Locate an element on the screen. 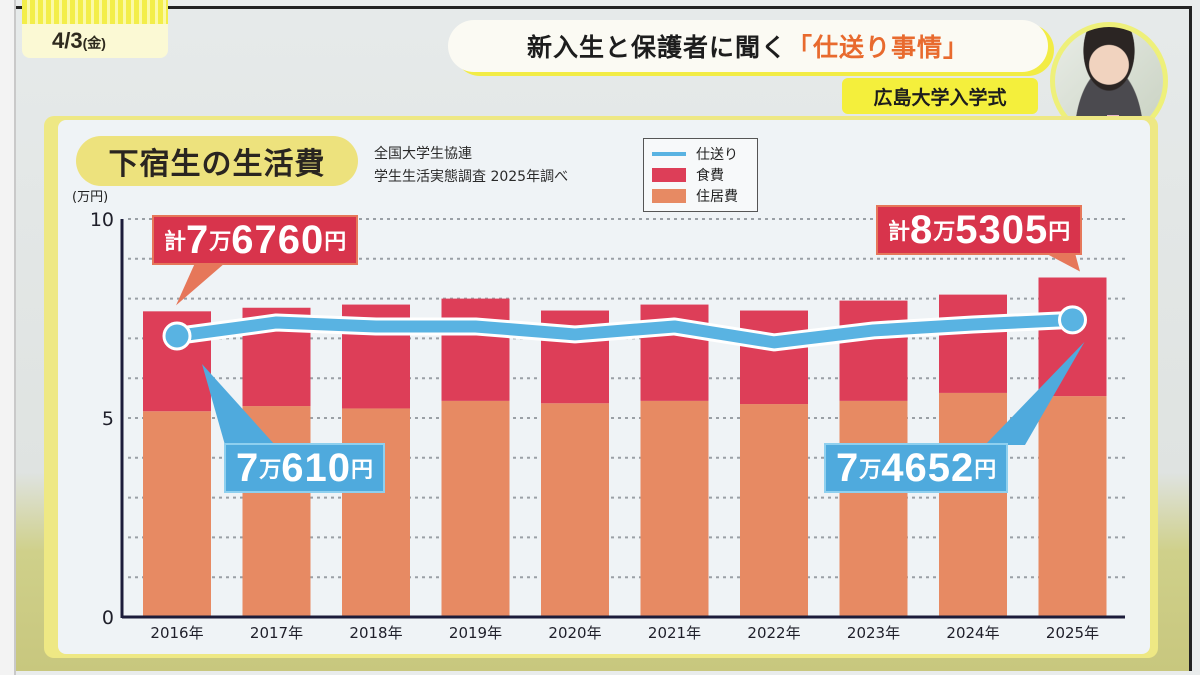  subhead-banner: 広島大学入学式 is located at coordinates (940, 96).